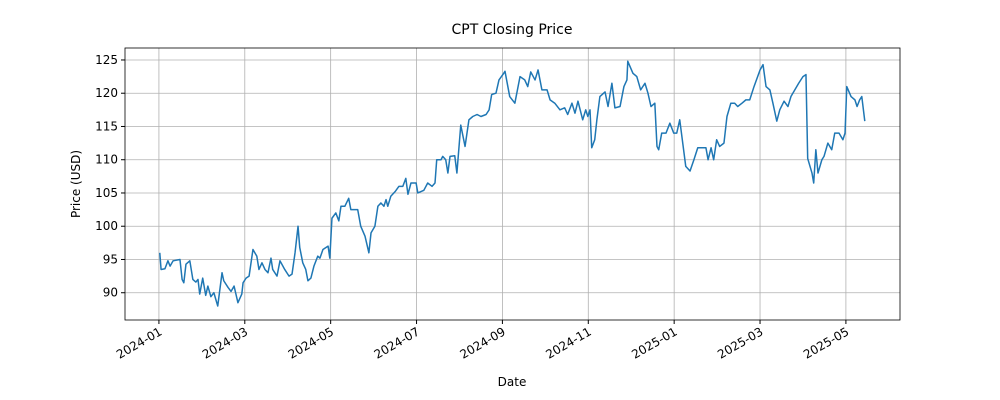 The width and height of the screenshot is (1000, 400). I want to click on y-tick-label: 110, so click(106, 160).